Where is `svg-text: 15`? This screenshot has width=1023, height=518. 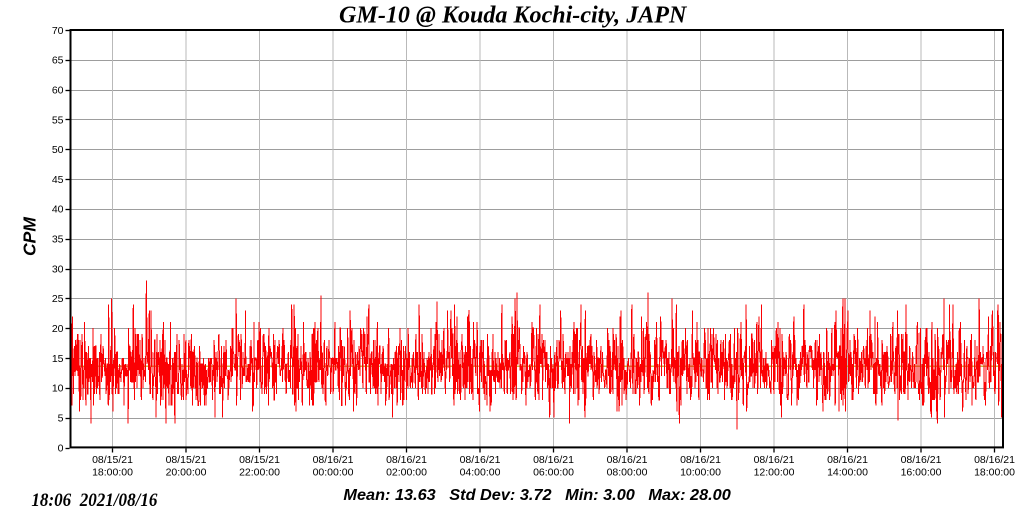
svg-text: 15 is located at coordinates (58, 359).